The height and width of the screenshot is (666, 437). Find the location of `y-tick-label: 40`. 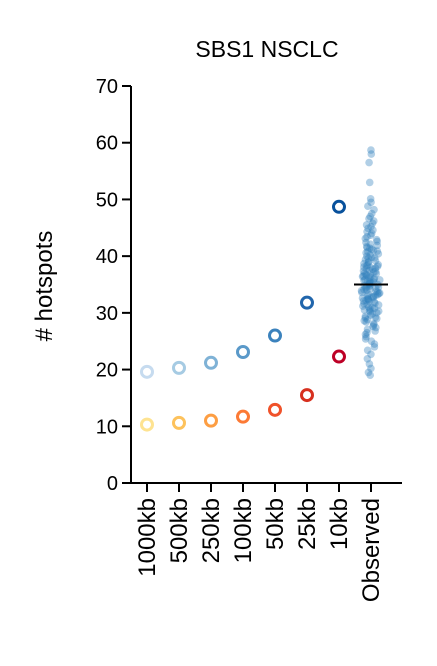

y-tick-label: 40 is located at coordinates (107, 257).